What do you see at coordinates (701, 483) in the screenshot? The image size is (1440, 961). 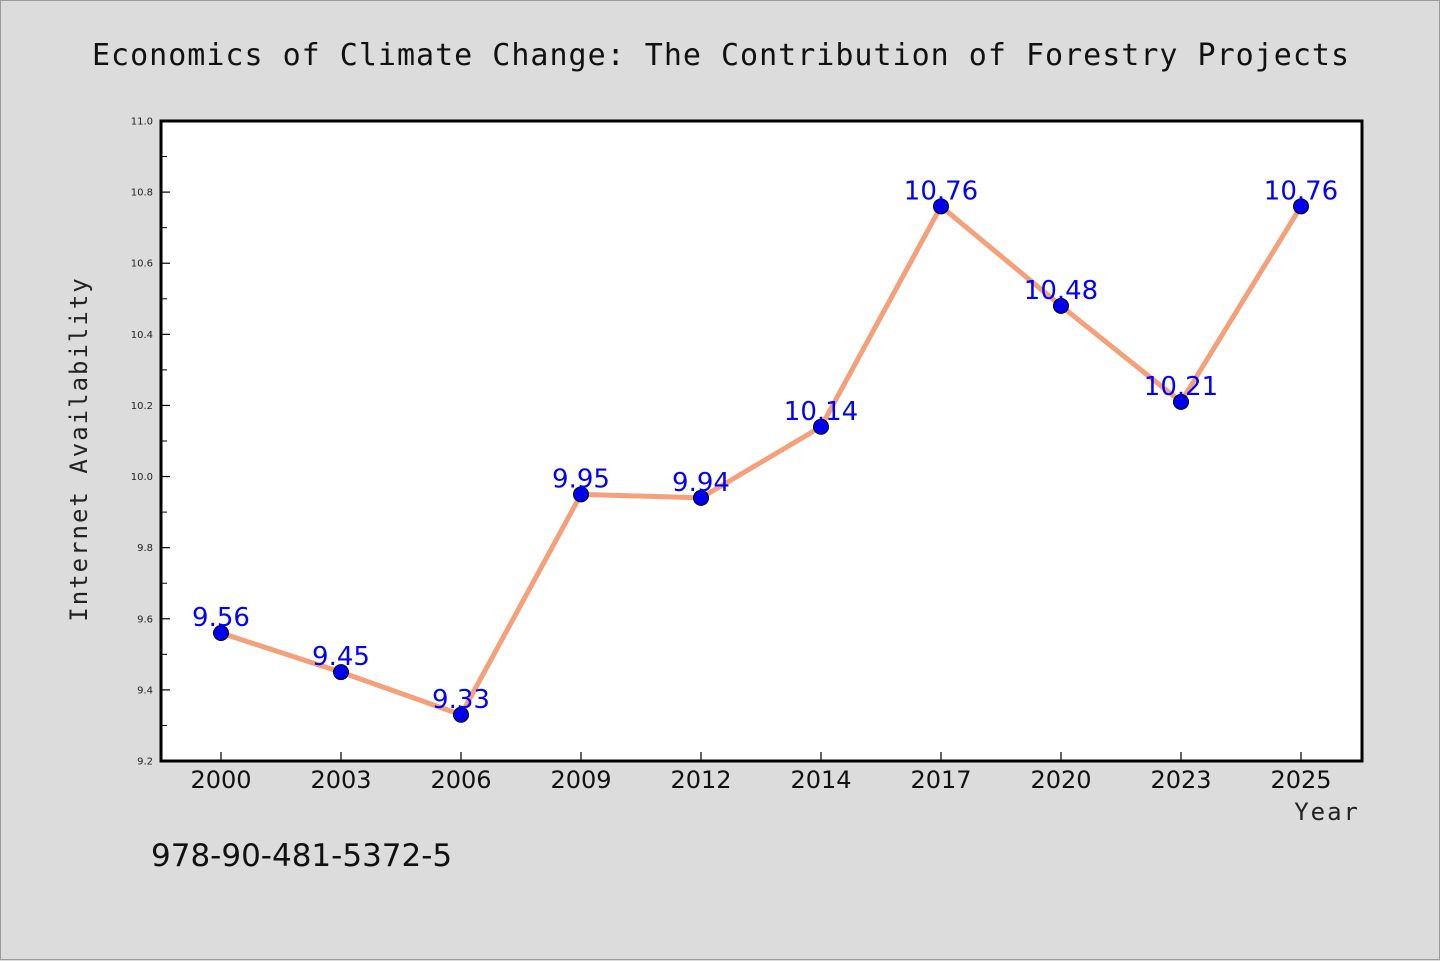 I see `data-label: 9.94` at bounding box center [701, 483].